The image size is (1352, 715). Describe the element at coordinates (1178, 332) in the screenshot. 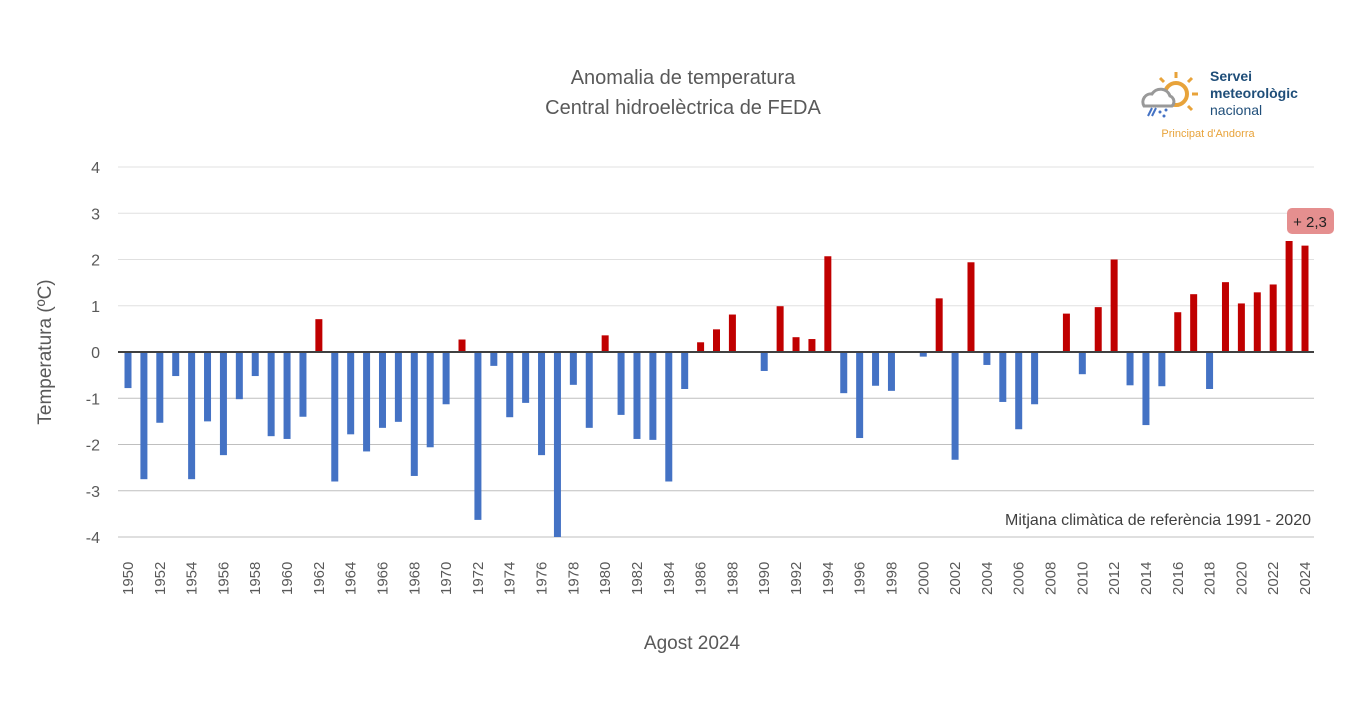

I see `bar-2016` at that location.